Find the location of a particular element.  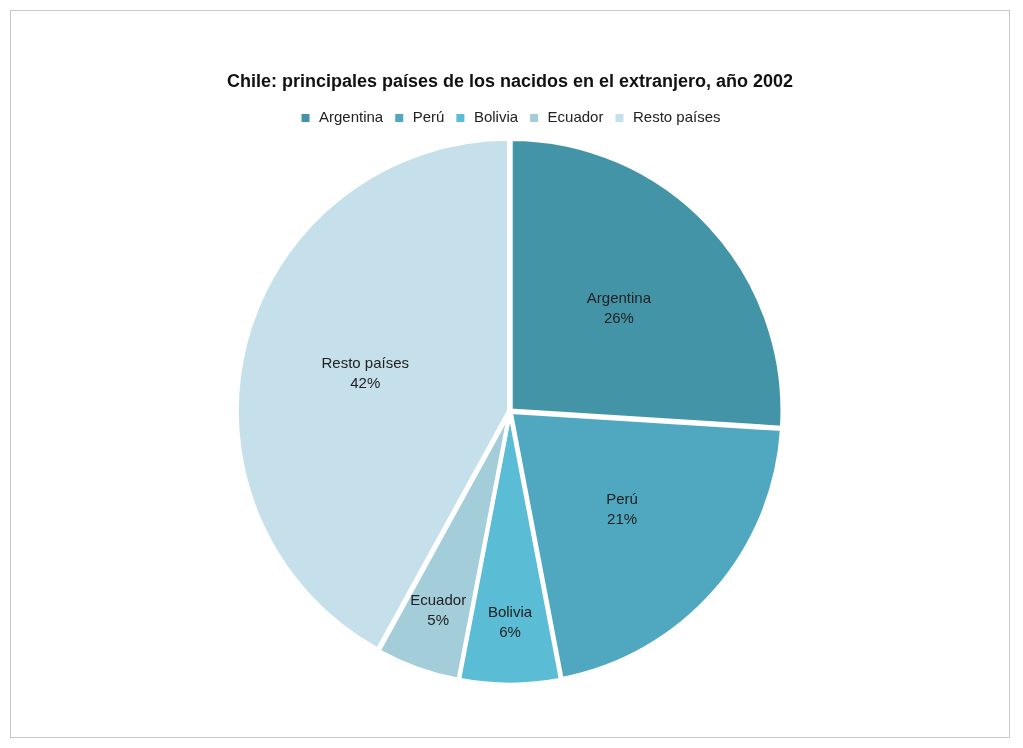

legend-label: Bolivia is located at coordinates (496, 117).